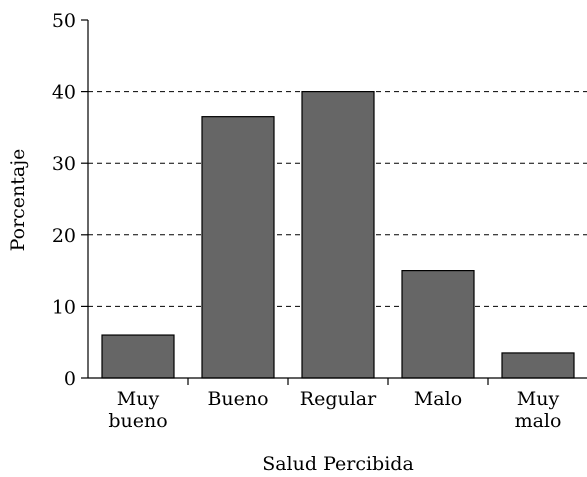 Image resolution: width=587 pixels, height=477 pixels. What do you see at coordinates (338, 464) in the screenshot?
I see `x-axis-label: Salud Percibida` at bounding box center [338, 464].